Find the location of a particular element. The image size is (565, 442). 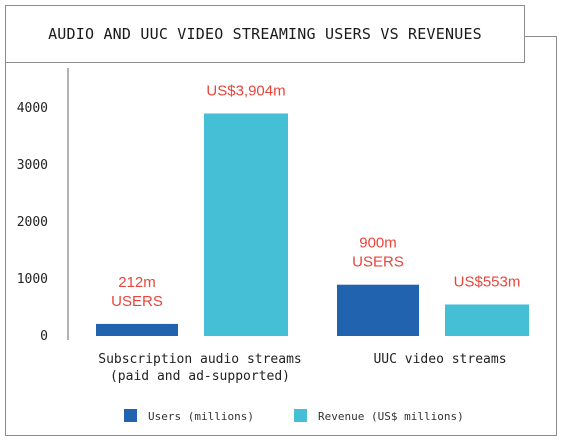

y-tick-label: 2000 is located at coordinates (32, 222).